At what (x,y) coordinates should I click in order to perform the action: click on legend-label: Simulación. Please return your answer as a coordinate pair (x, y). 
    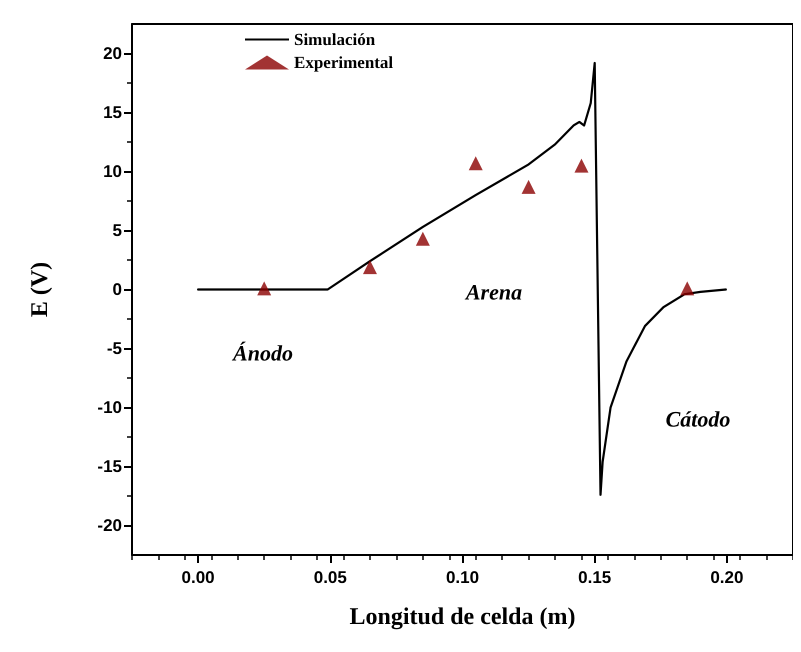
    Looking at the image, I should click on (335, 39).